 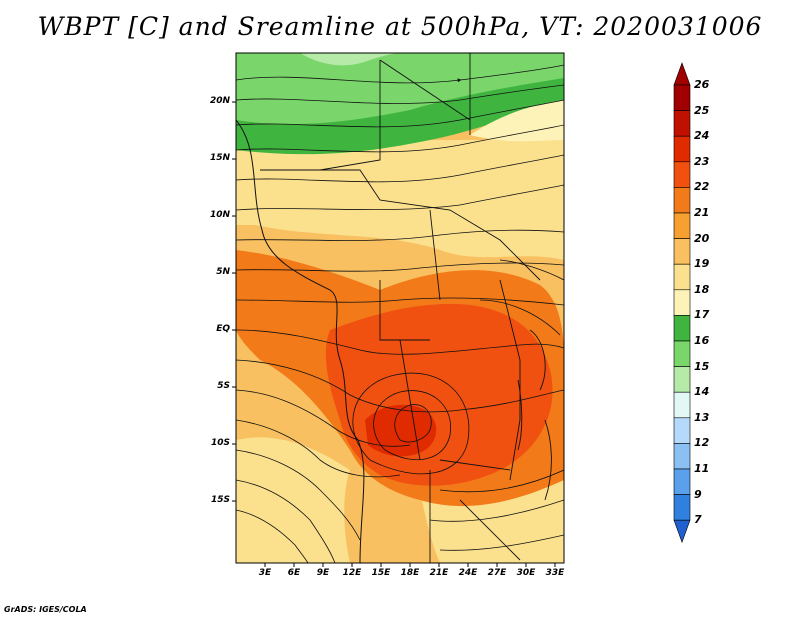 I want to click on colorbar-label: 25, so click(x=702, y=110).